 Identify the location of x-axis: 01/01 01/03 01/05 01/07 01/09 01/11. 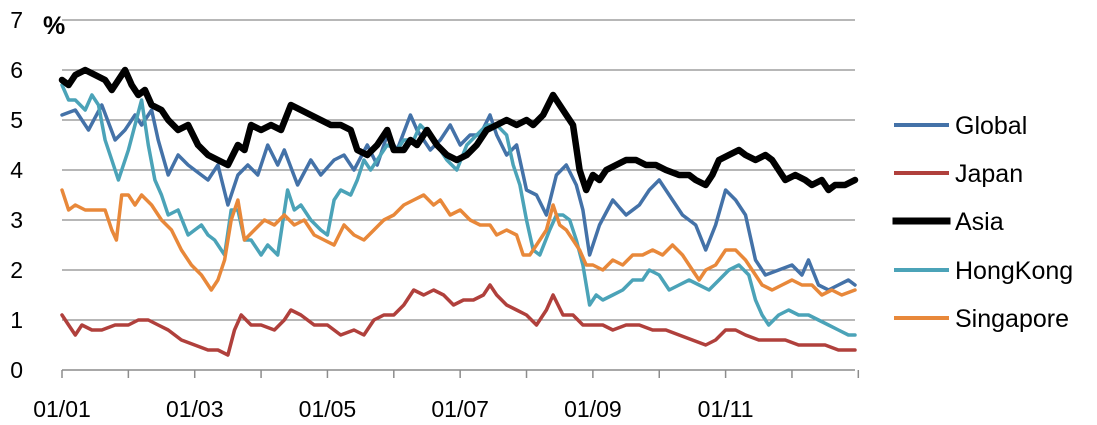
(446, 395).